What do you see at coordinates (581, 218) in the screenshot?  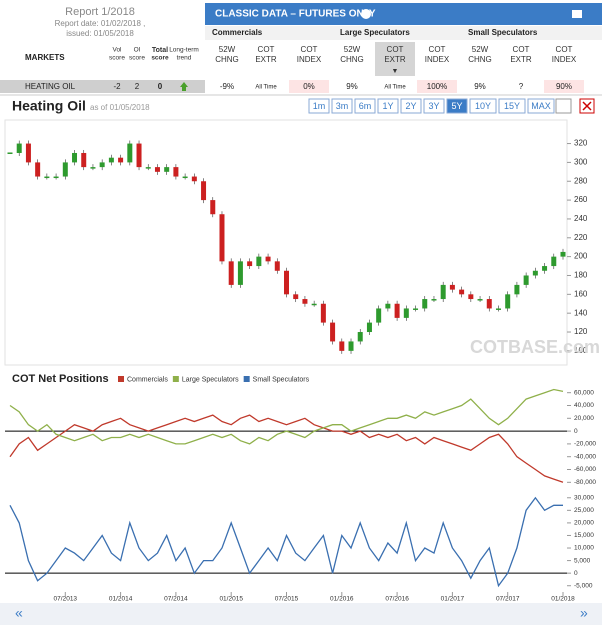 I see `y-tick-label: 240` at bounding box center [581, 218].